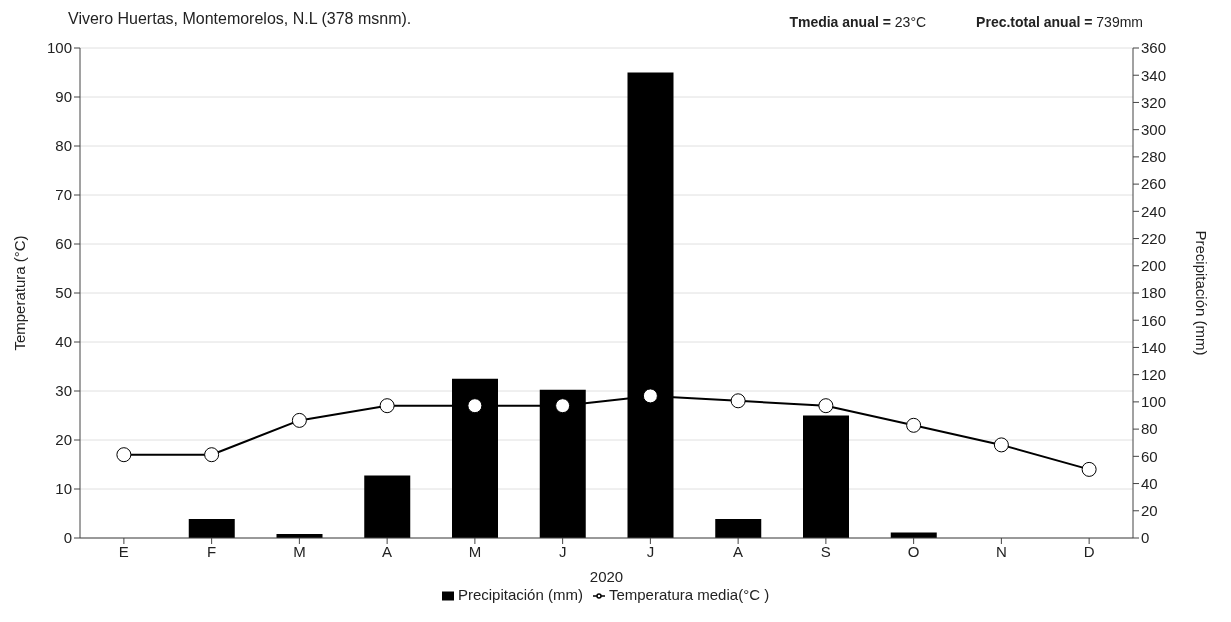 This screenshot has width=1231, height=622. I want to click on text: Prec.total anual = 739mm, so click(1059, 22).